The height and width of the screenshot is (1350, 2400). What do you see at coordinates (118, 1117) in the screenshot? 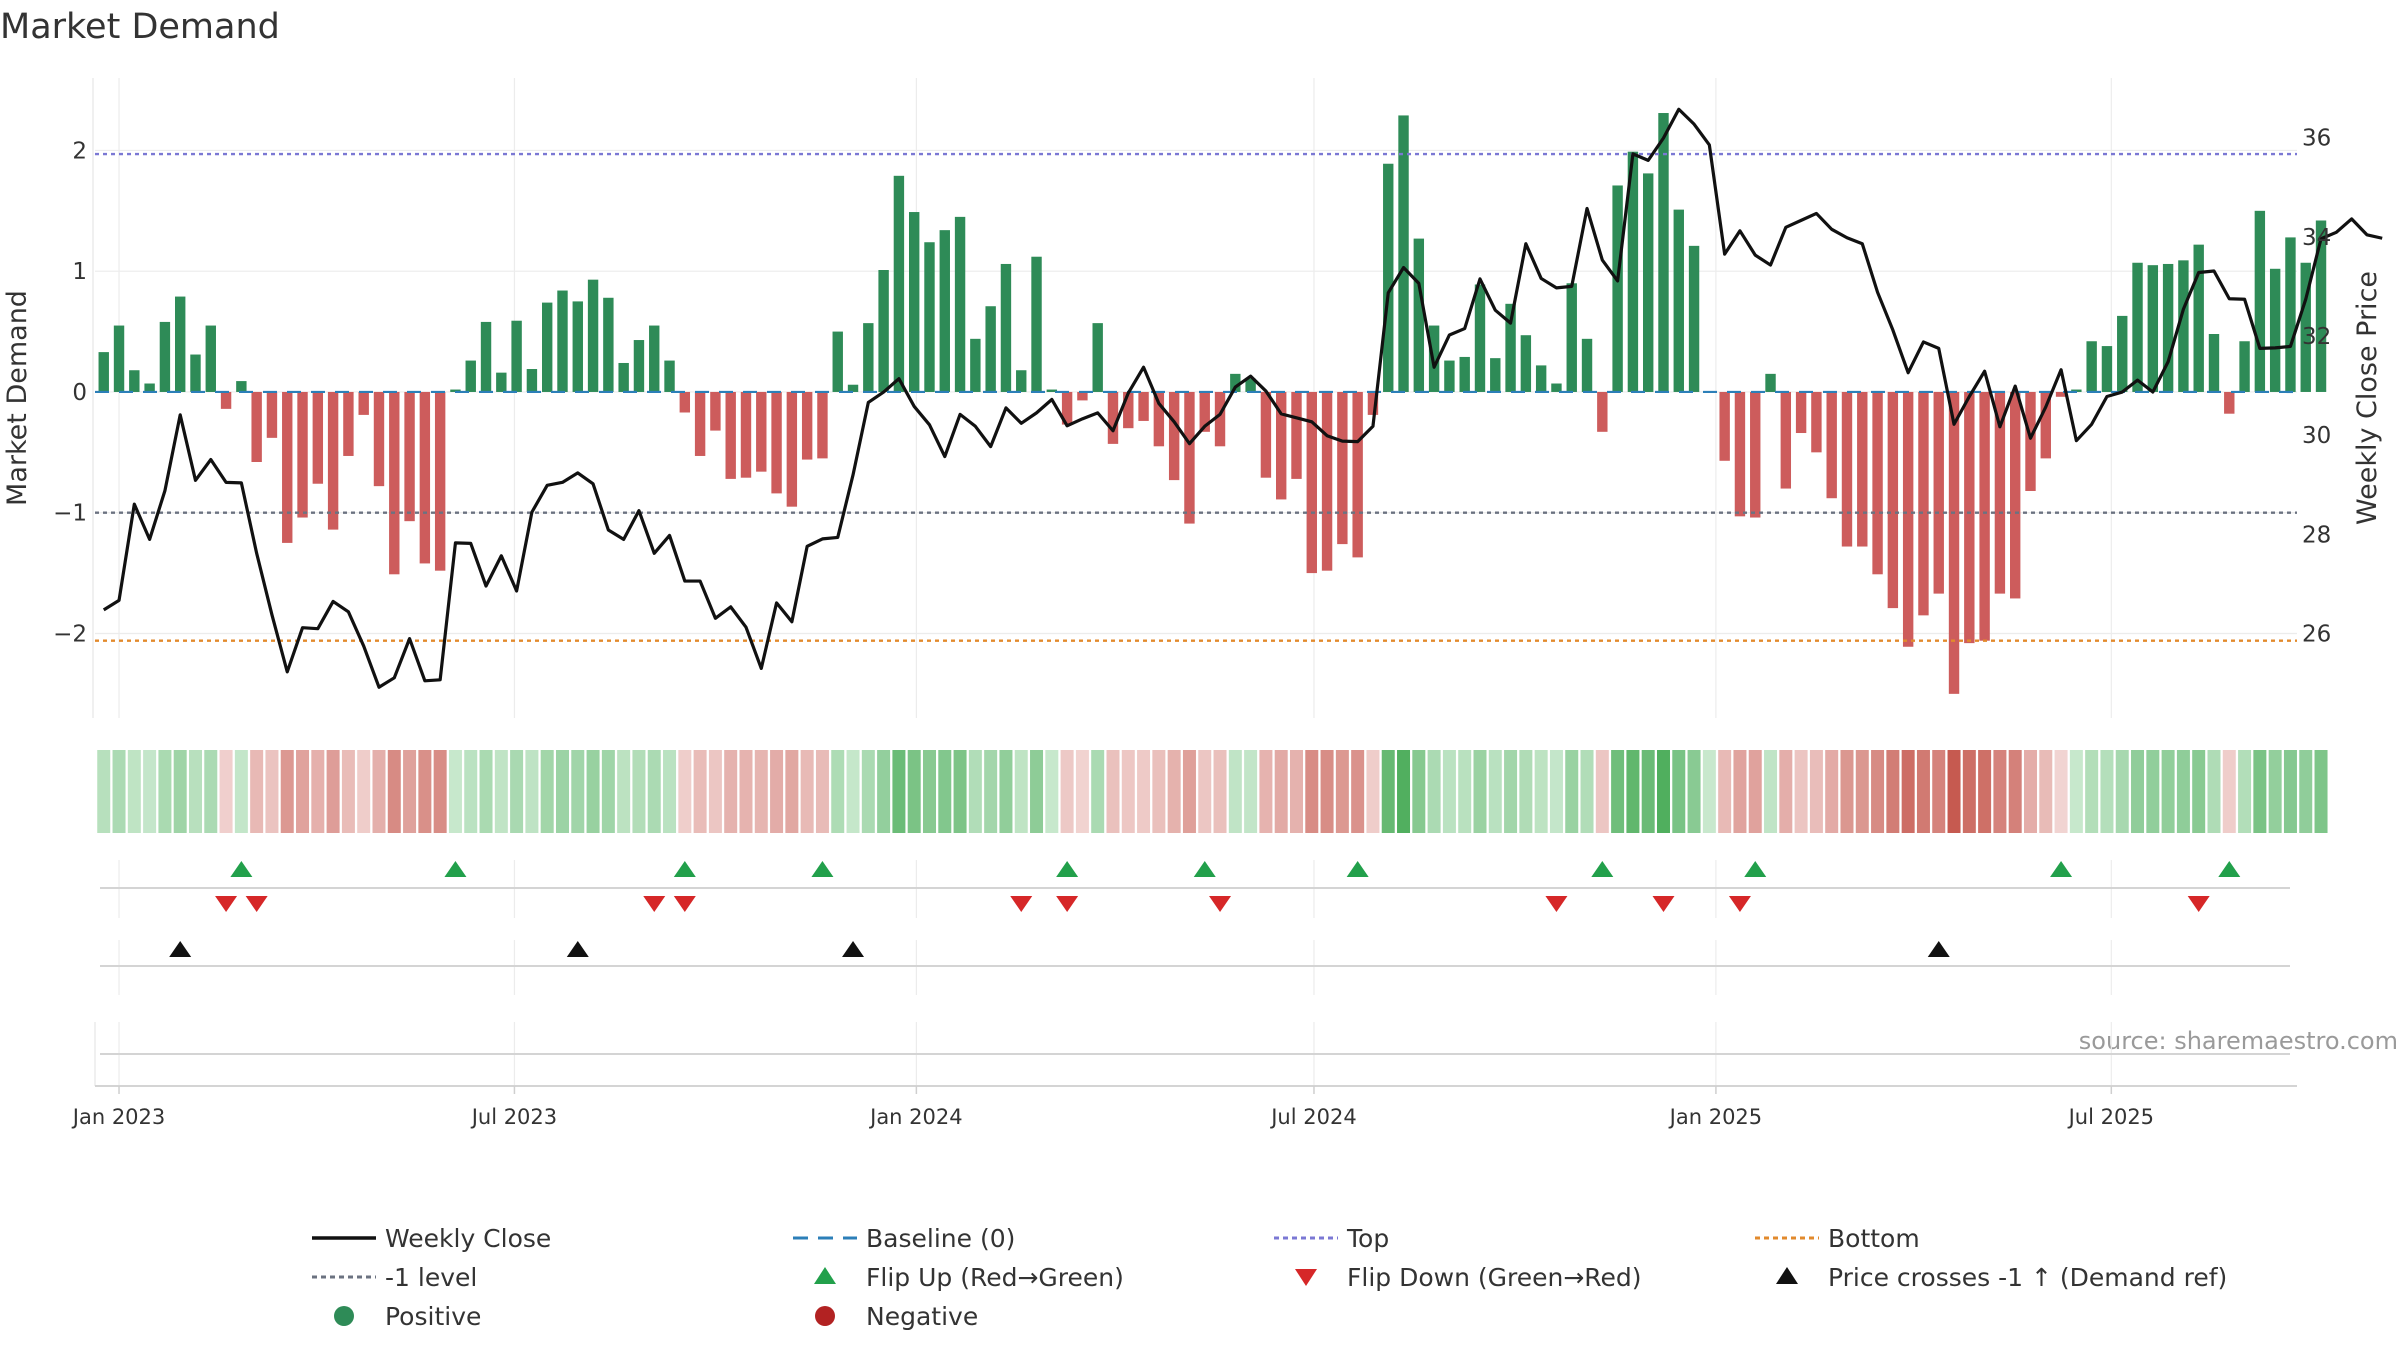
I see `x-tick-label: Jan 2023` at bounding box center [118, 1117].